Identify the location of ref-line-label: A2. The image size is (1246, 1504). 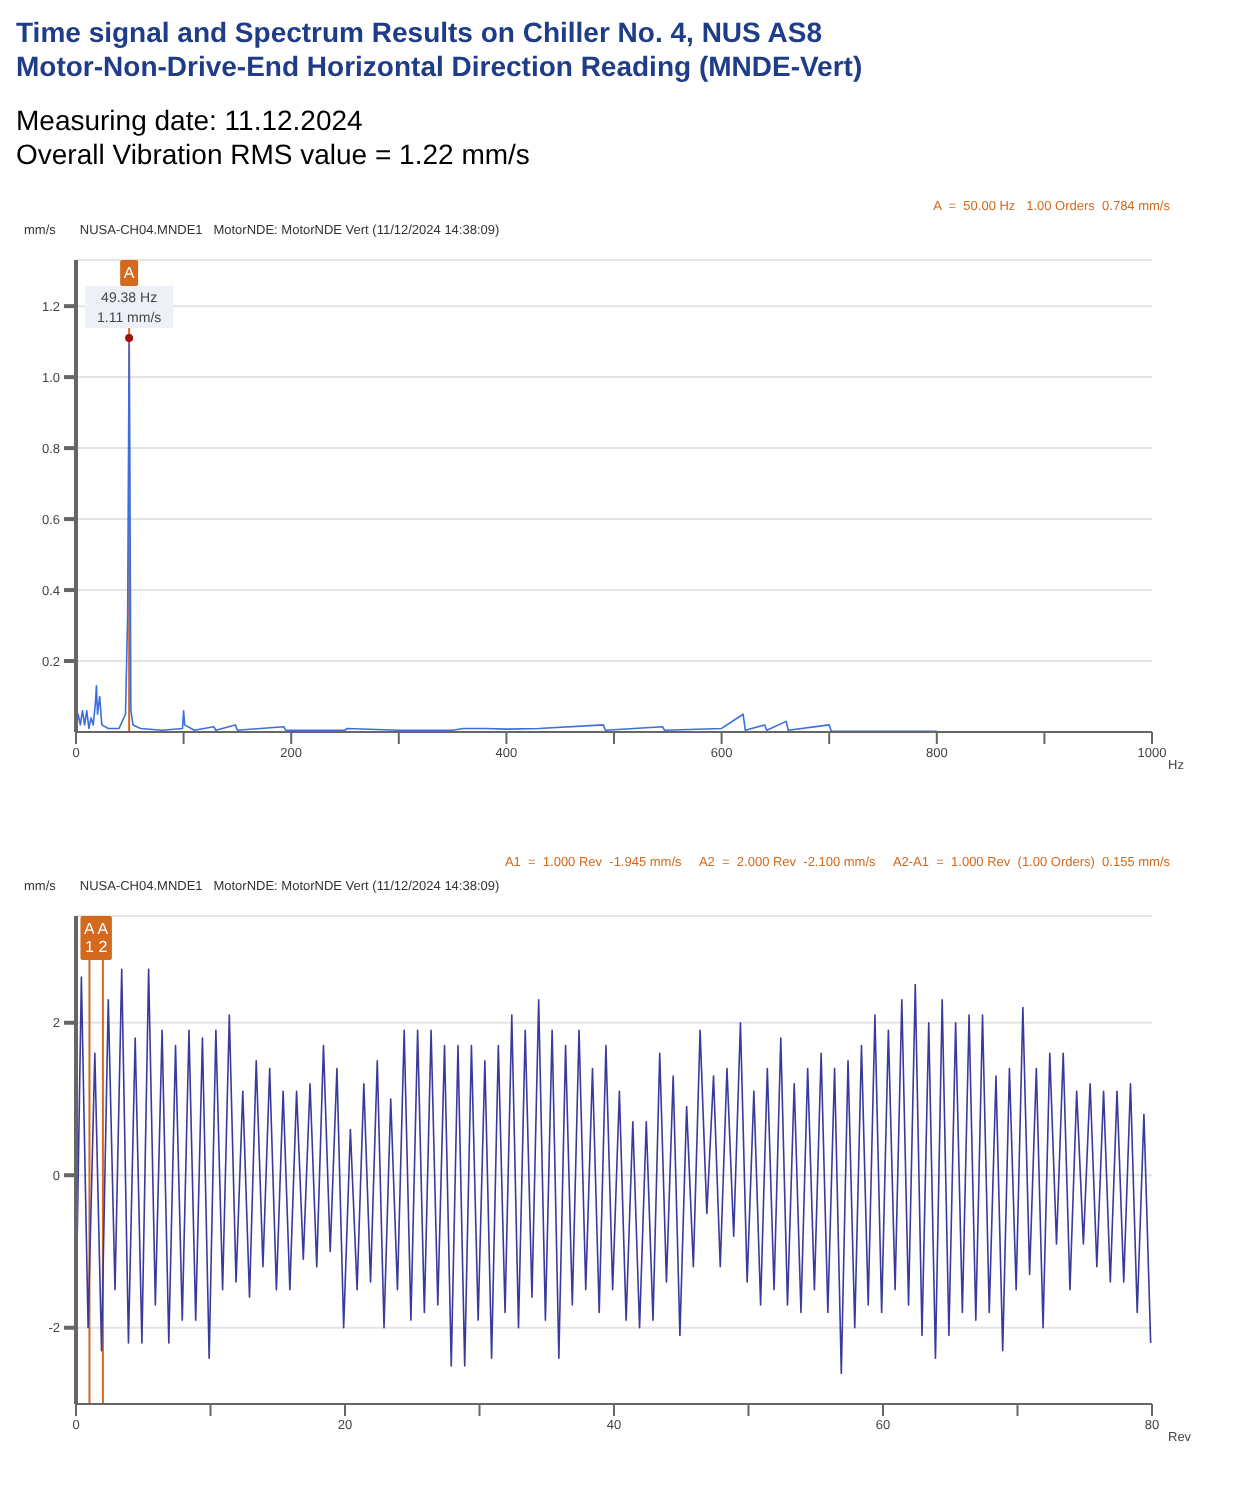
(103, 938).